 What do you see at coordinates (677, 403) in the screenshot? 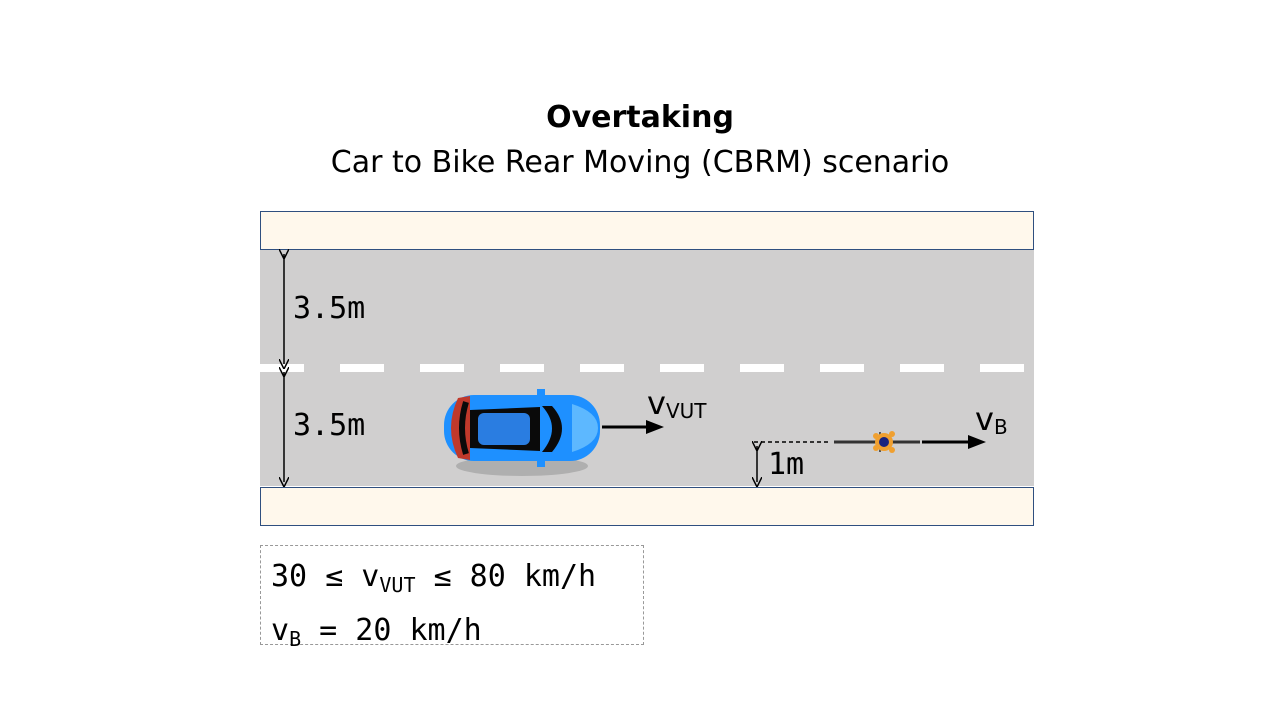
I see `car-velocity-label: vVUT` at bounding box center [677, 403].